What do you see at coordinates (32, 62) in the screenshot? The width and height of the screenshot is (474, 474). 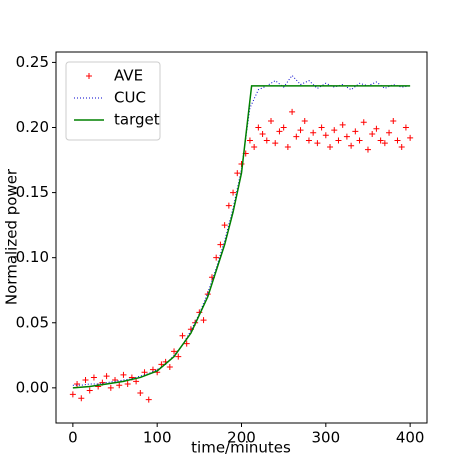 I see `y-tick-label: 0.25` at bounding box center [32, 62].